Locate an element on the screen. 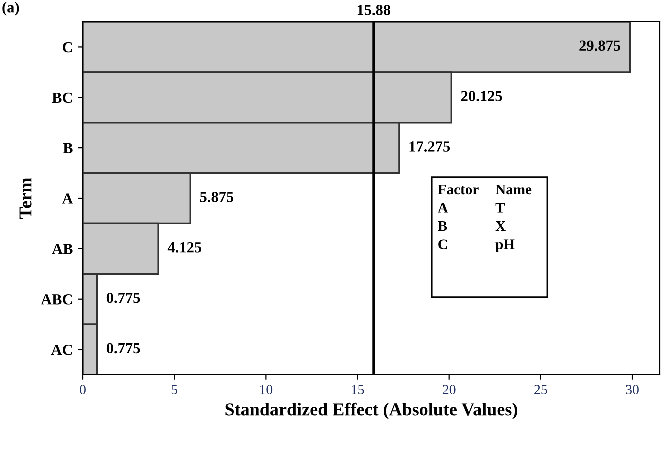  y-tick-label: AC is located at coordinates (61, 350).